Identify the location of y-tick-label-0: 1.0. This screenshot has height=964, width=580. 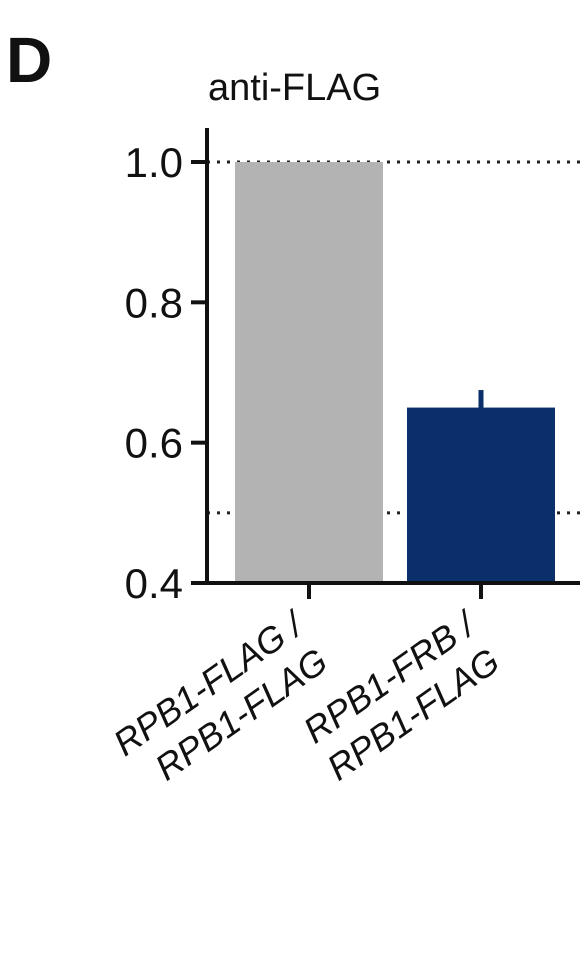
(154, 162).